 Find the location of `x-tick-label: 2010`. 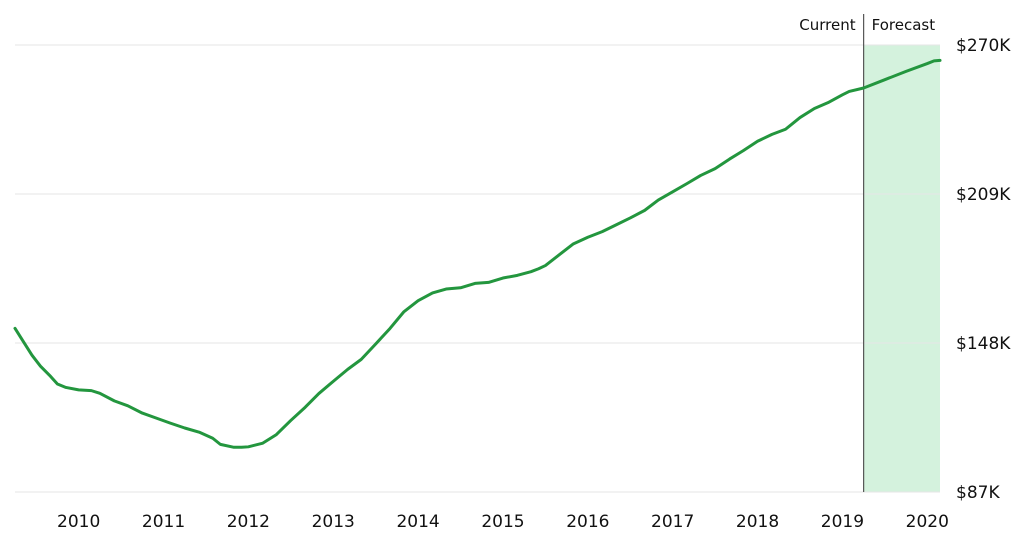

x-tick-label: 2010 is located at coordinates (78, 522).